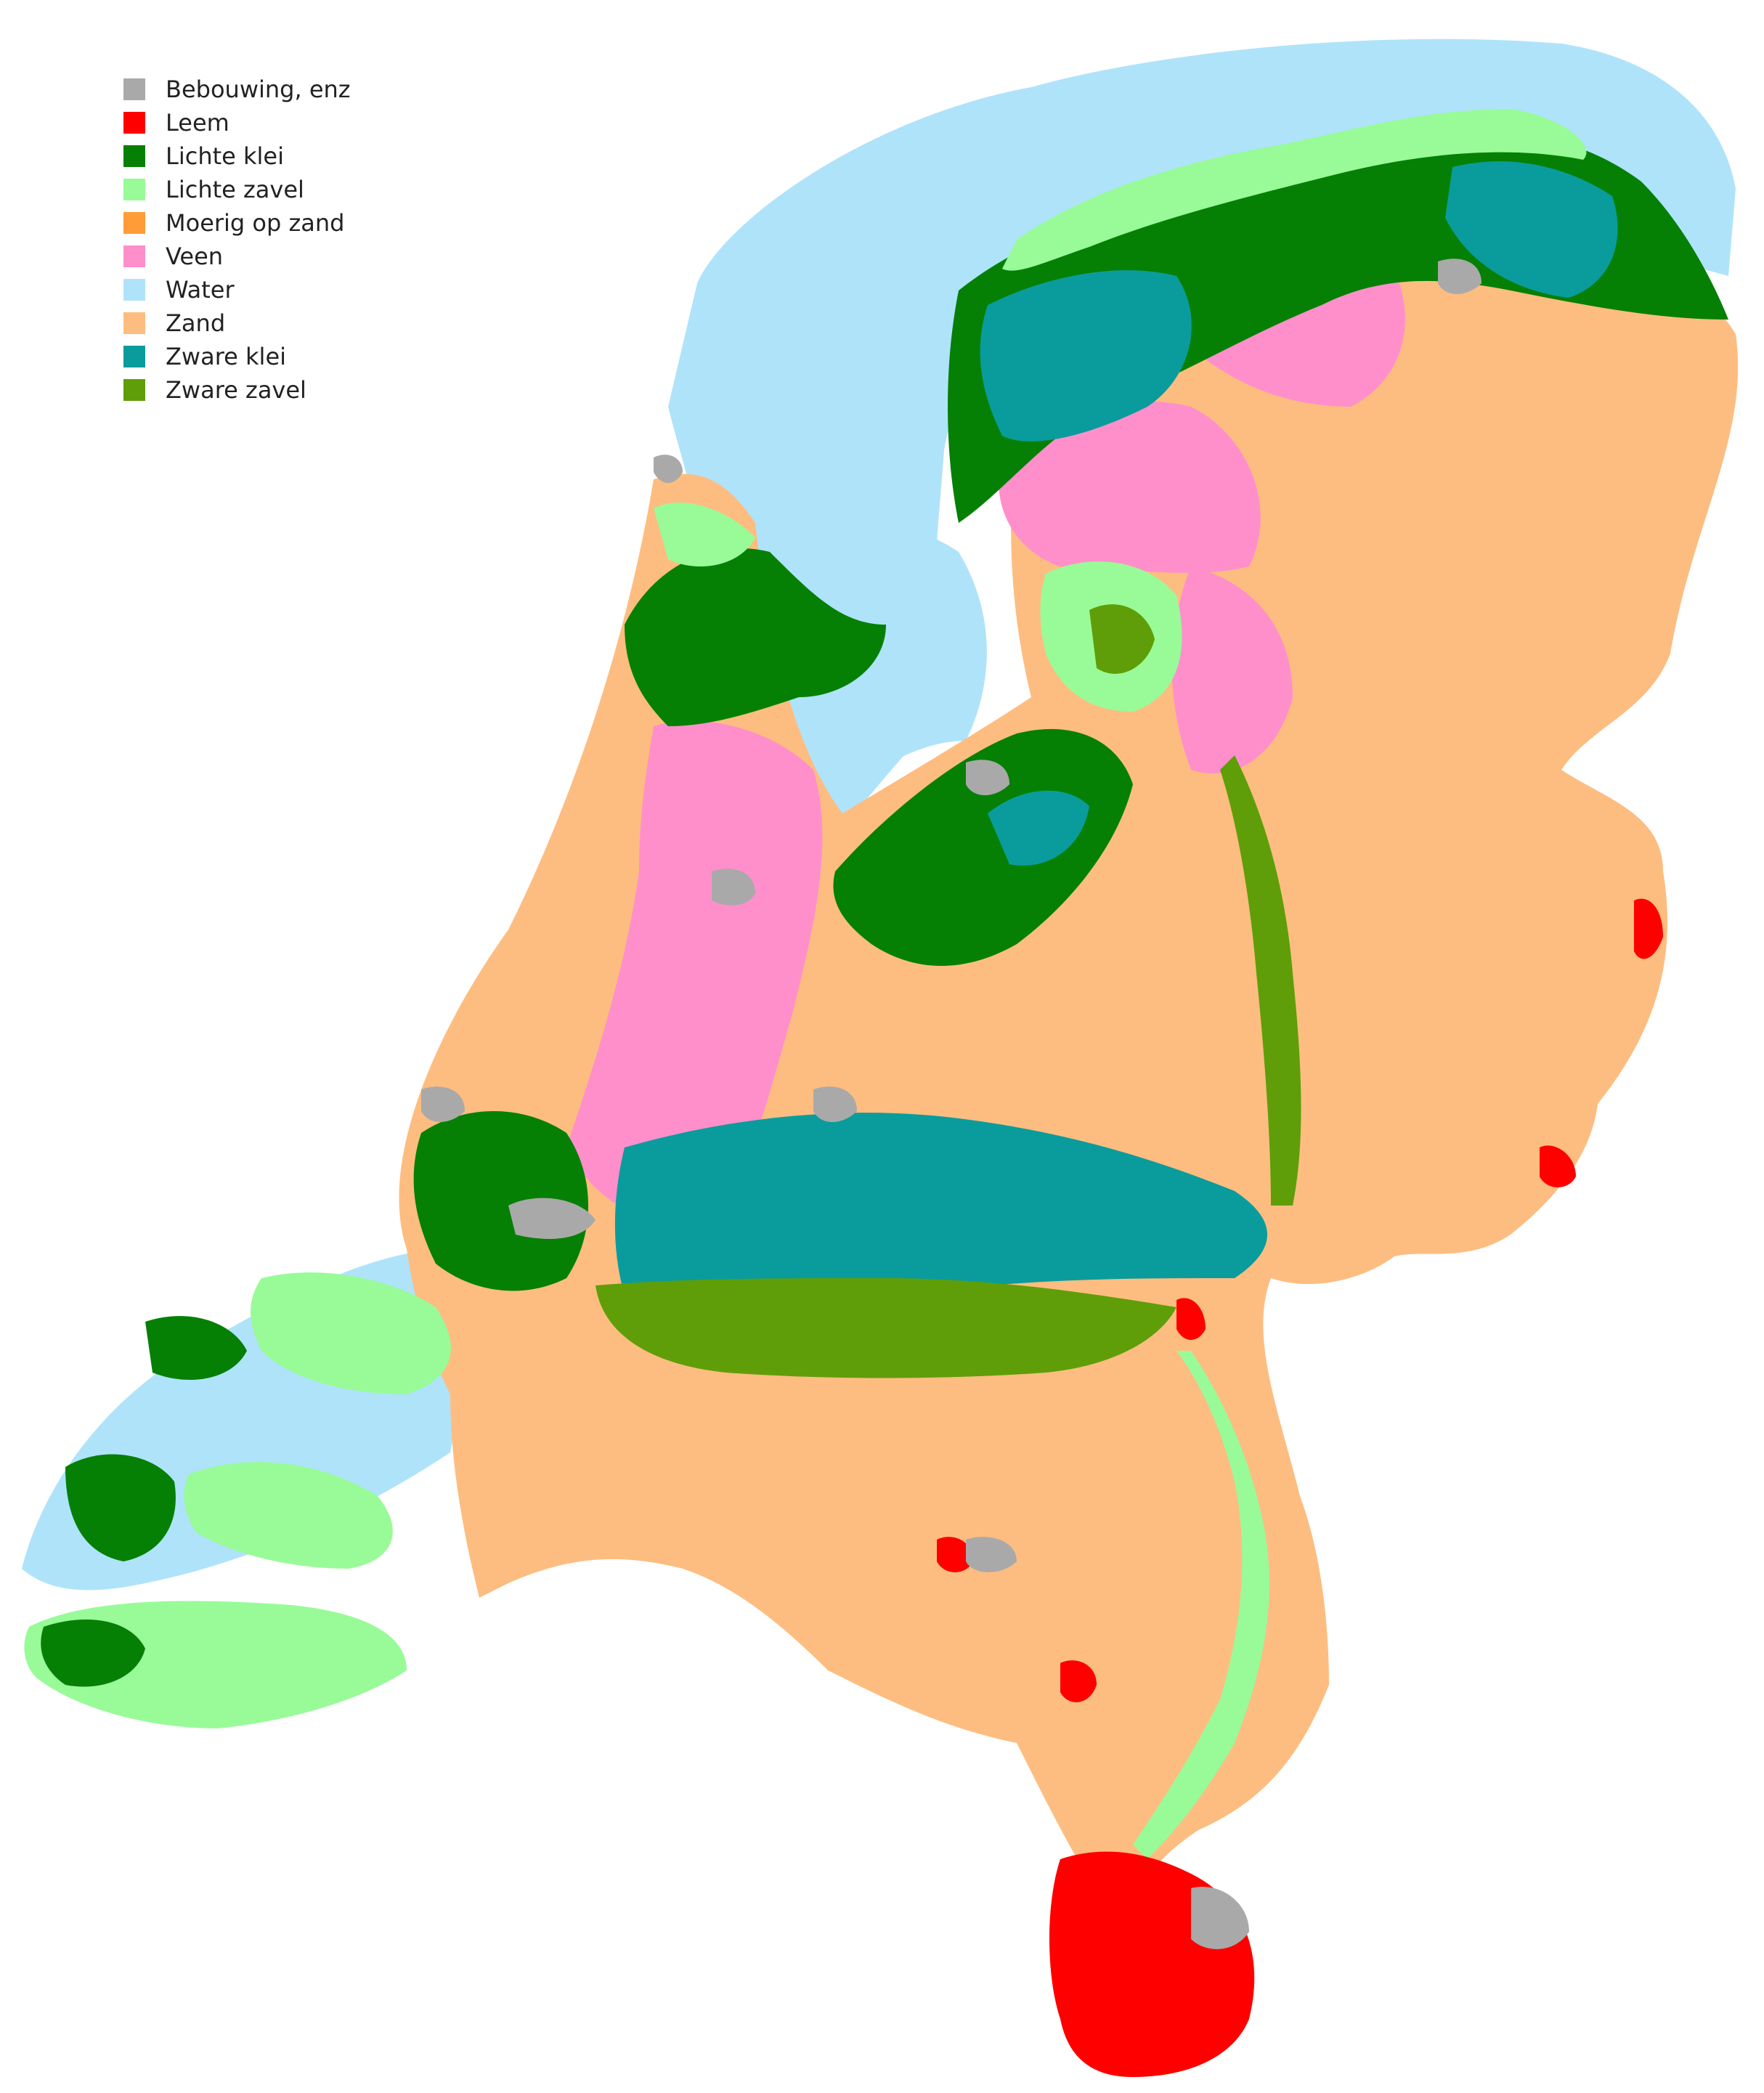 The image size is (1764, 2093). Describe the element at coordinates (1648, 928) in the screenshot. I see `leem-patch-east` at that location.